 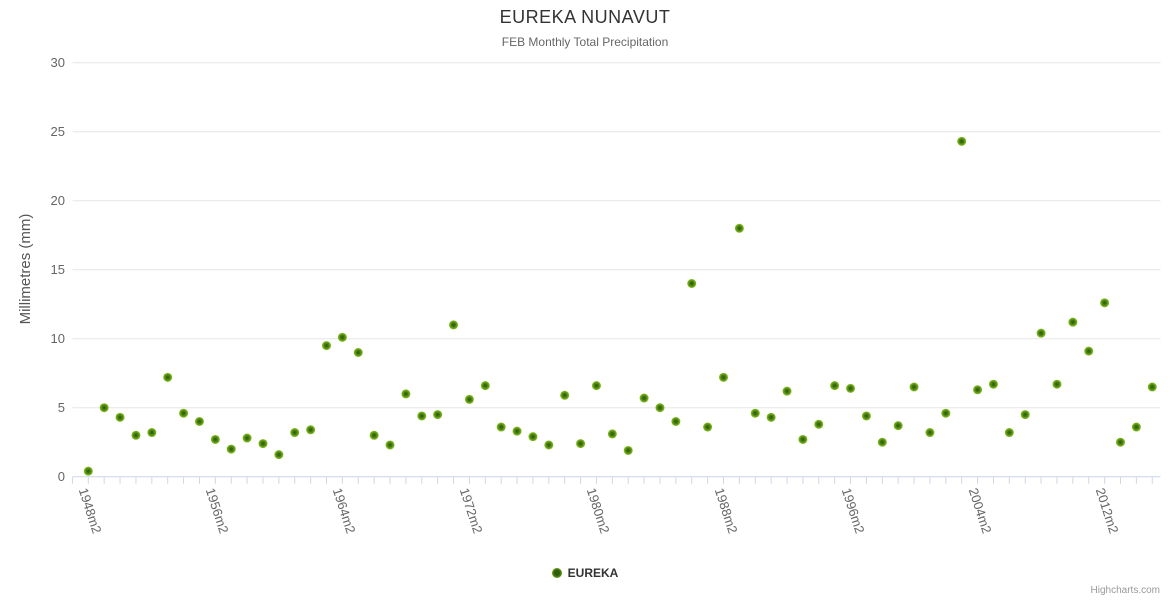 I want to click on legend-marker-icon, so click(x=556, y=573).